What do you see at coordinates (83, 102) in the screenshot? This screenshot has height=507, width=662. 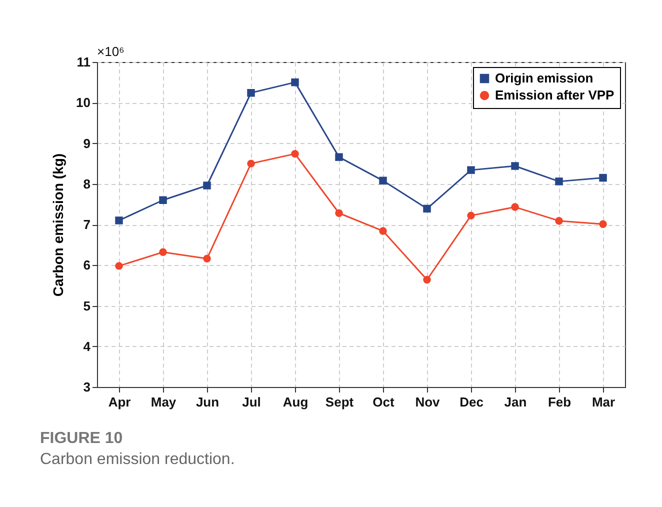 I see `y-tick-label: 10` at bounding box center [83, 102].